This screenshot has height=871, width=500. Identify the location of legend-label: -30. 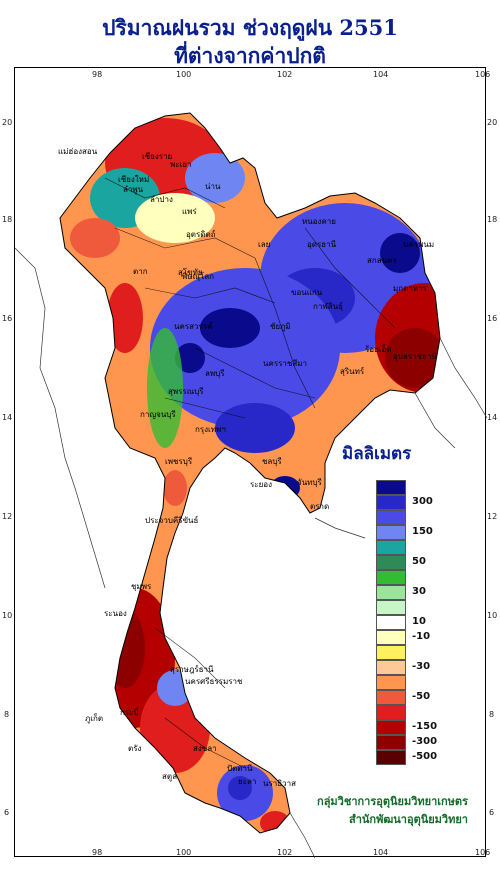
(421, 666).